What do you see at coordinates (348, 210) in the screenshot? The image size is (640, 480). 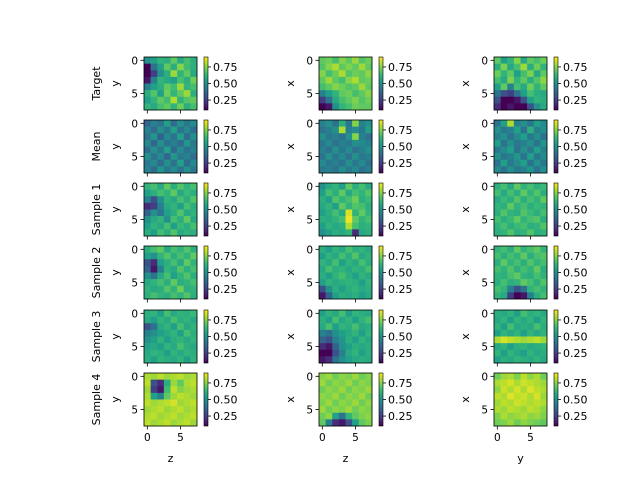 I see `heatmap-panel-r2-c1: 0 5 x 0.75 0.50 0.25` at bounding box center [348, 210].